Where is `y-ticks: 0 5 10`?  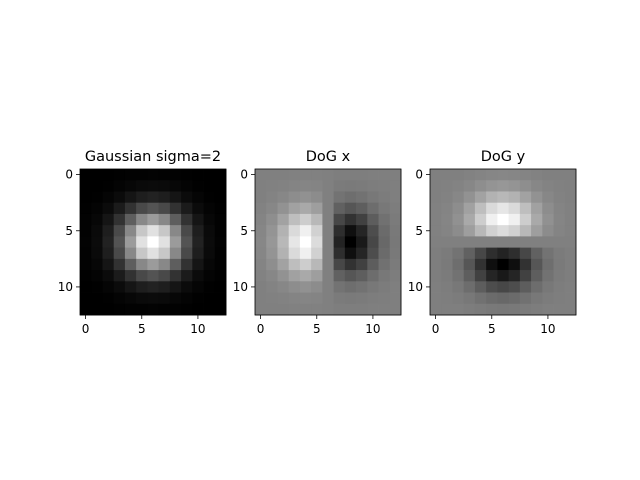
y-ticks: 0 5 10 is located at coordinates (419, 231).